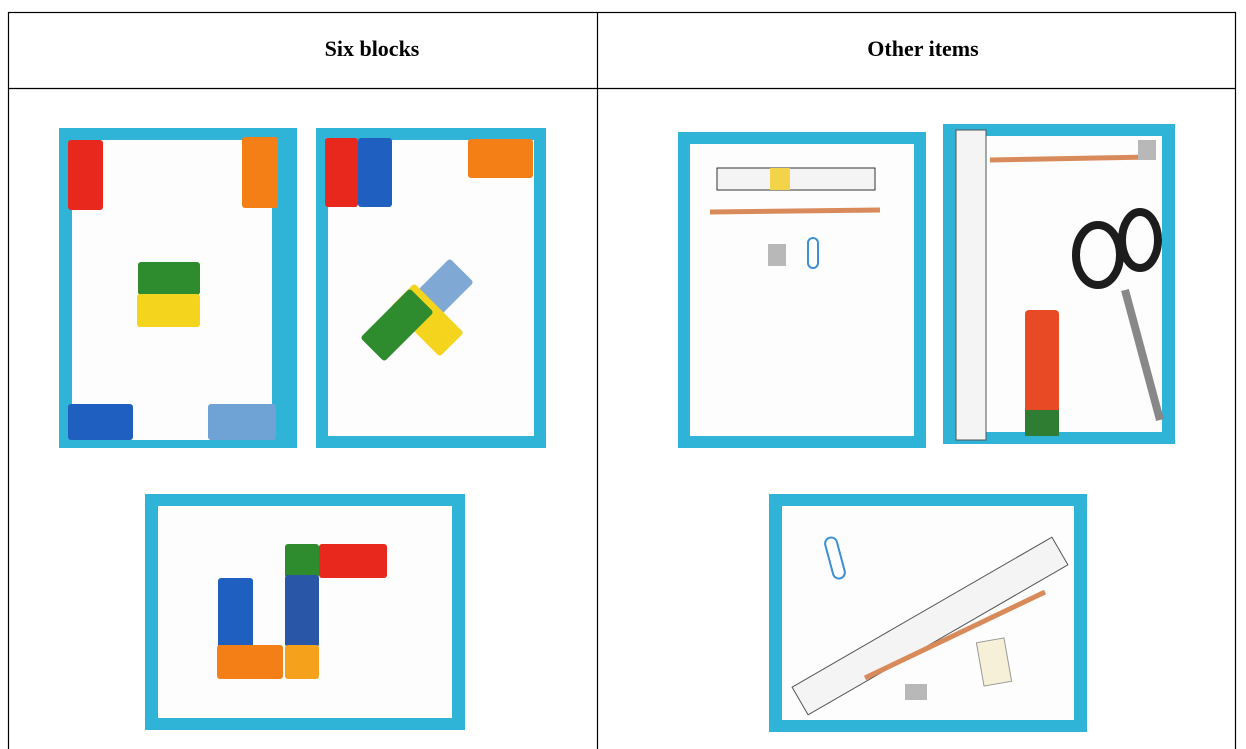  I want to click on header-cell: Six blocks, so click(372, 48).